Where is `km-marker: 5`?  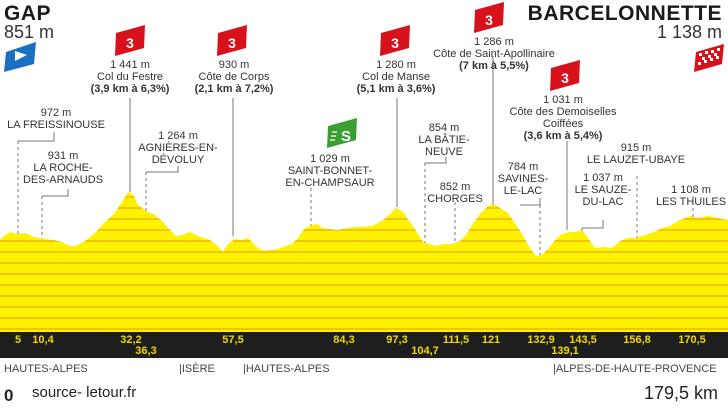
km-marker: 5 is located at coordinates (18, 340).